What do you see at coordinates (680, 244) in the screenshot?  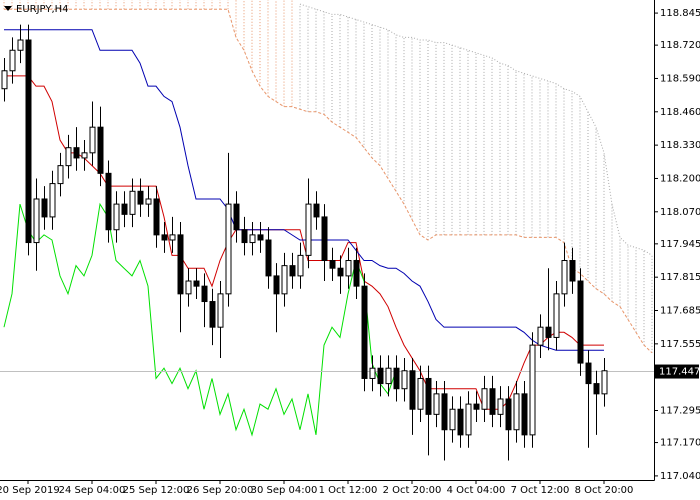 I see `y-tick-label: 117.945` at bounding box center [680, 244].